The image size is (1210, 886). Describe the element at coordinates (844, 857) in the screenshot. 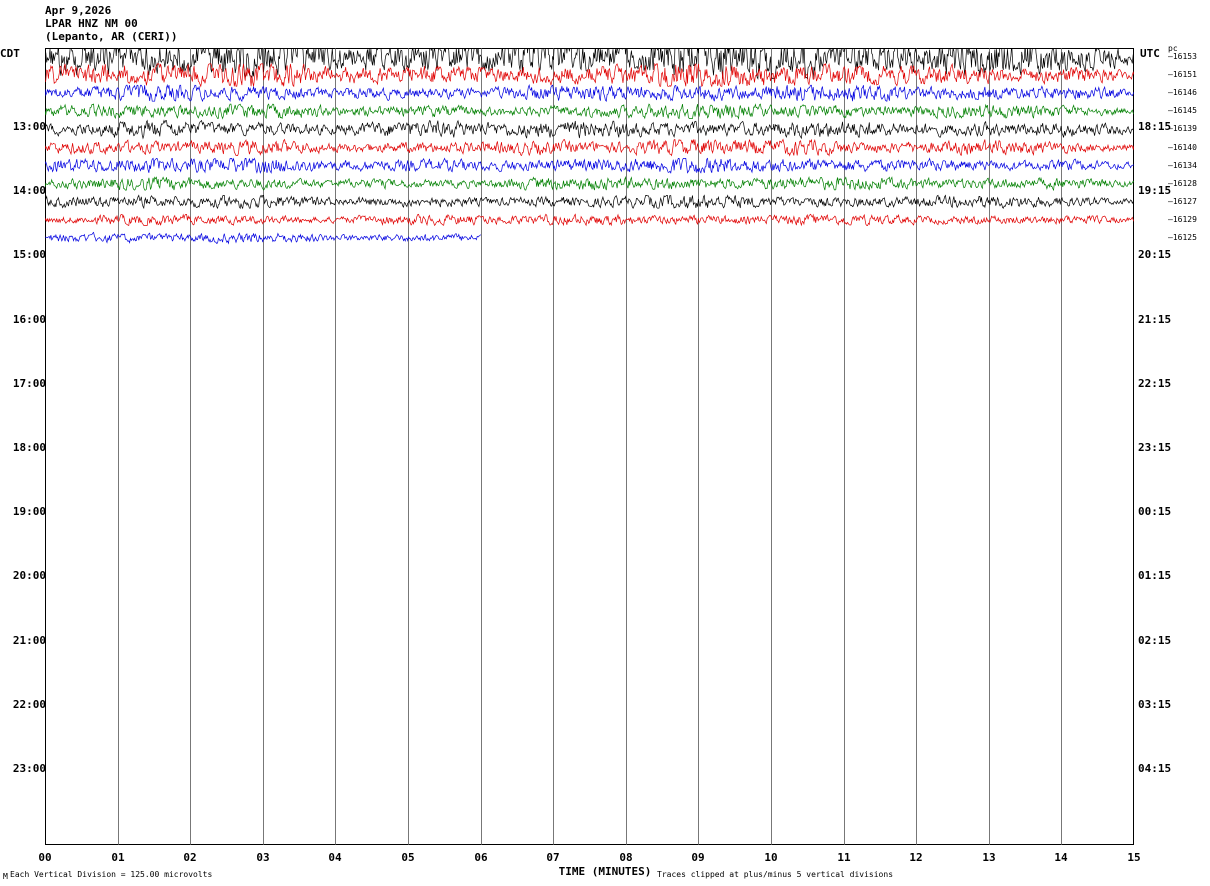

I see `x-axis-tick: 11` at that location.